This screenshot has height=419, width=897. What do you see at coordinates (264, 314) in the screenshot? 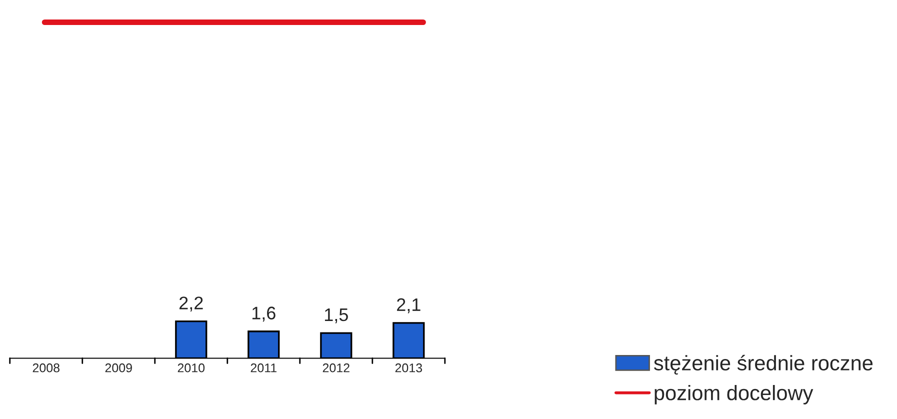
I see `data-label: 1,6` at bounding box center [264, 314].